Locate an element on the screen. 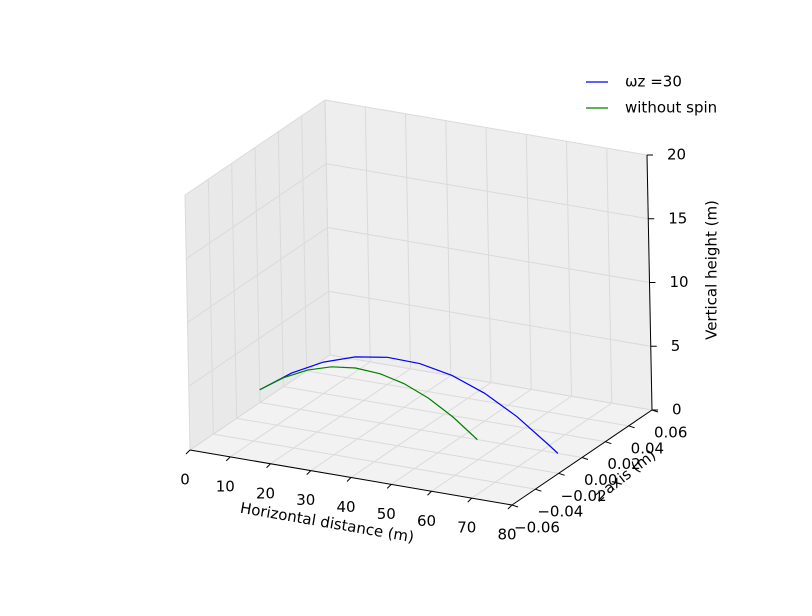 Image resolution: width=812 pixels, height=616 pixels. z-tick-label: 5 is located at coordinates (676, 346).